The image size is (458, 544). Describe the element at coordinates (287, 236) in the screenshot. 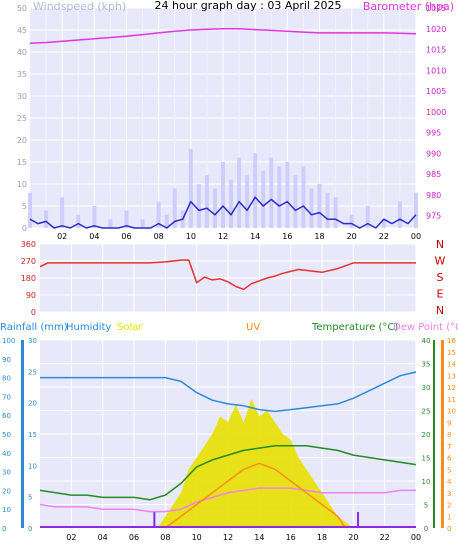

I see `panel1-x-tick-label: 16` at that location.